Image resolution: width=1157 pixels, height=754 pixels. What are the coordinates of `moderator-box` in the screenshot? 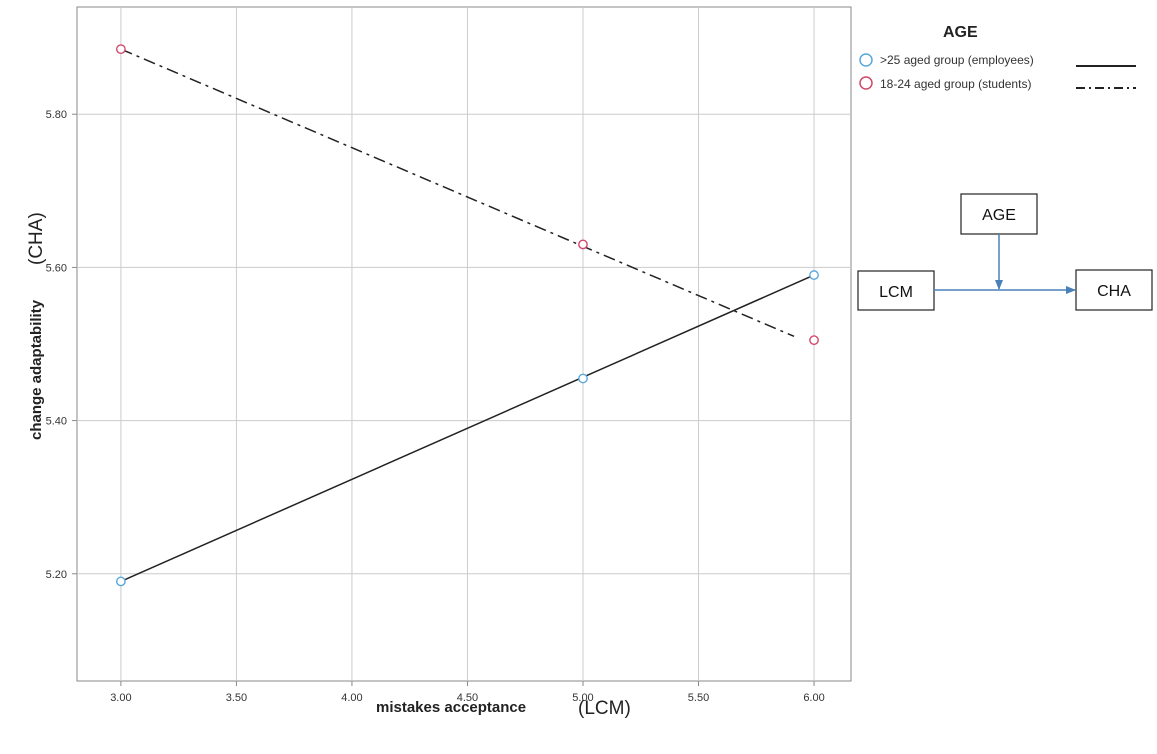 It's located at (999, 214).